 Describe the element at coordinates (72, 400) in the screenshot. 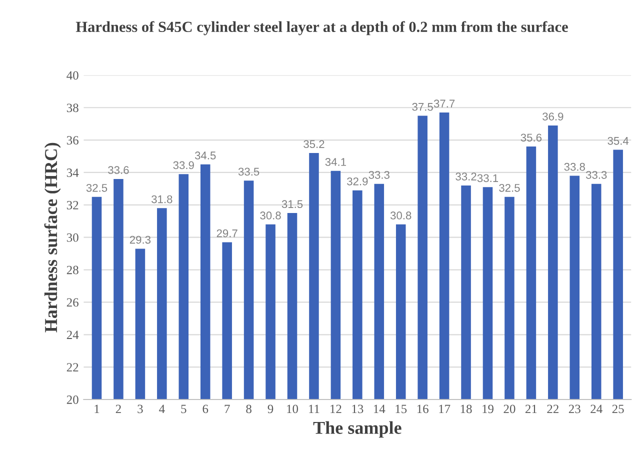

I see `y-tick-label: 20` at that location.